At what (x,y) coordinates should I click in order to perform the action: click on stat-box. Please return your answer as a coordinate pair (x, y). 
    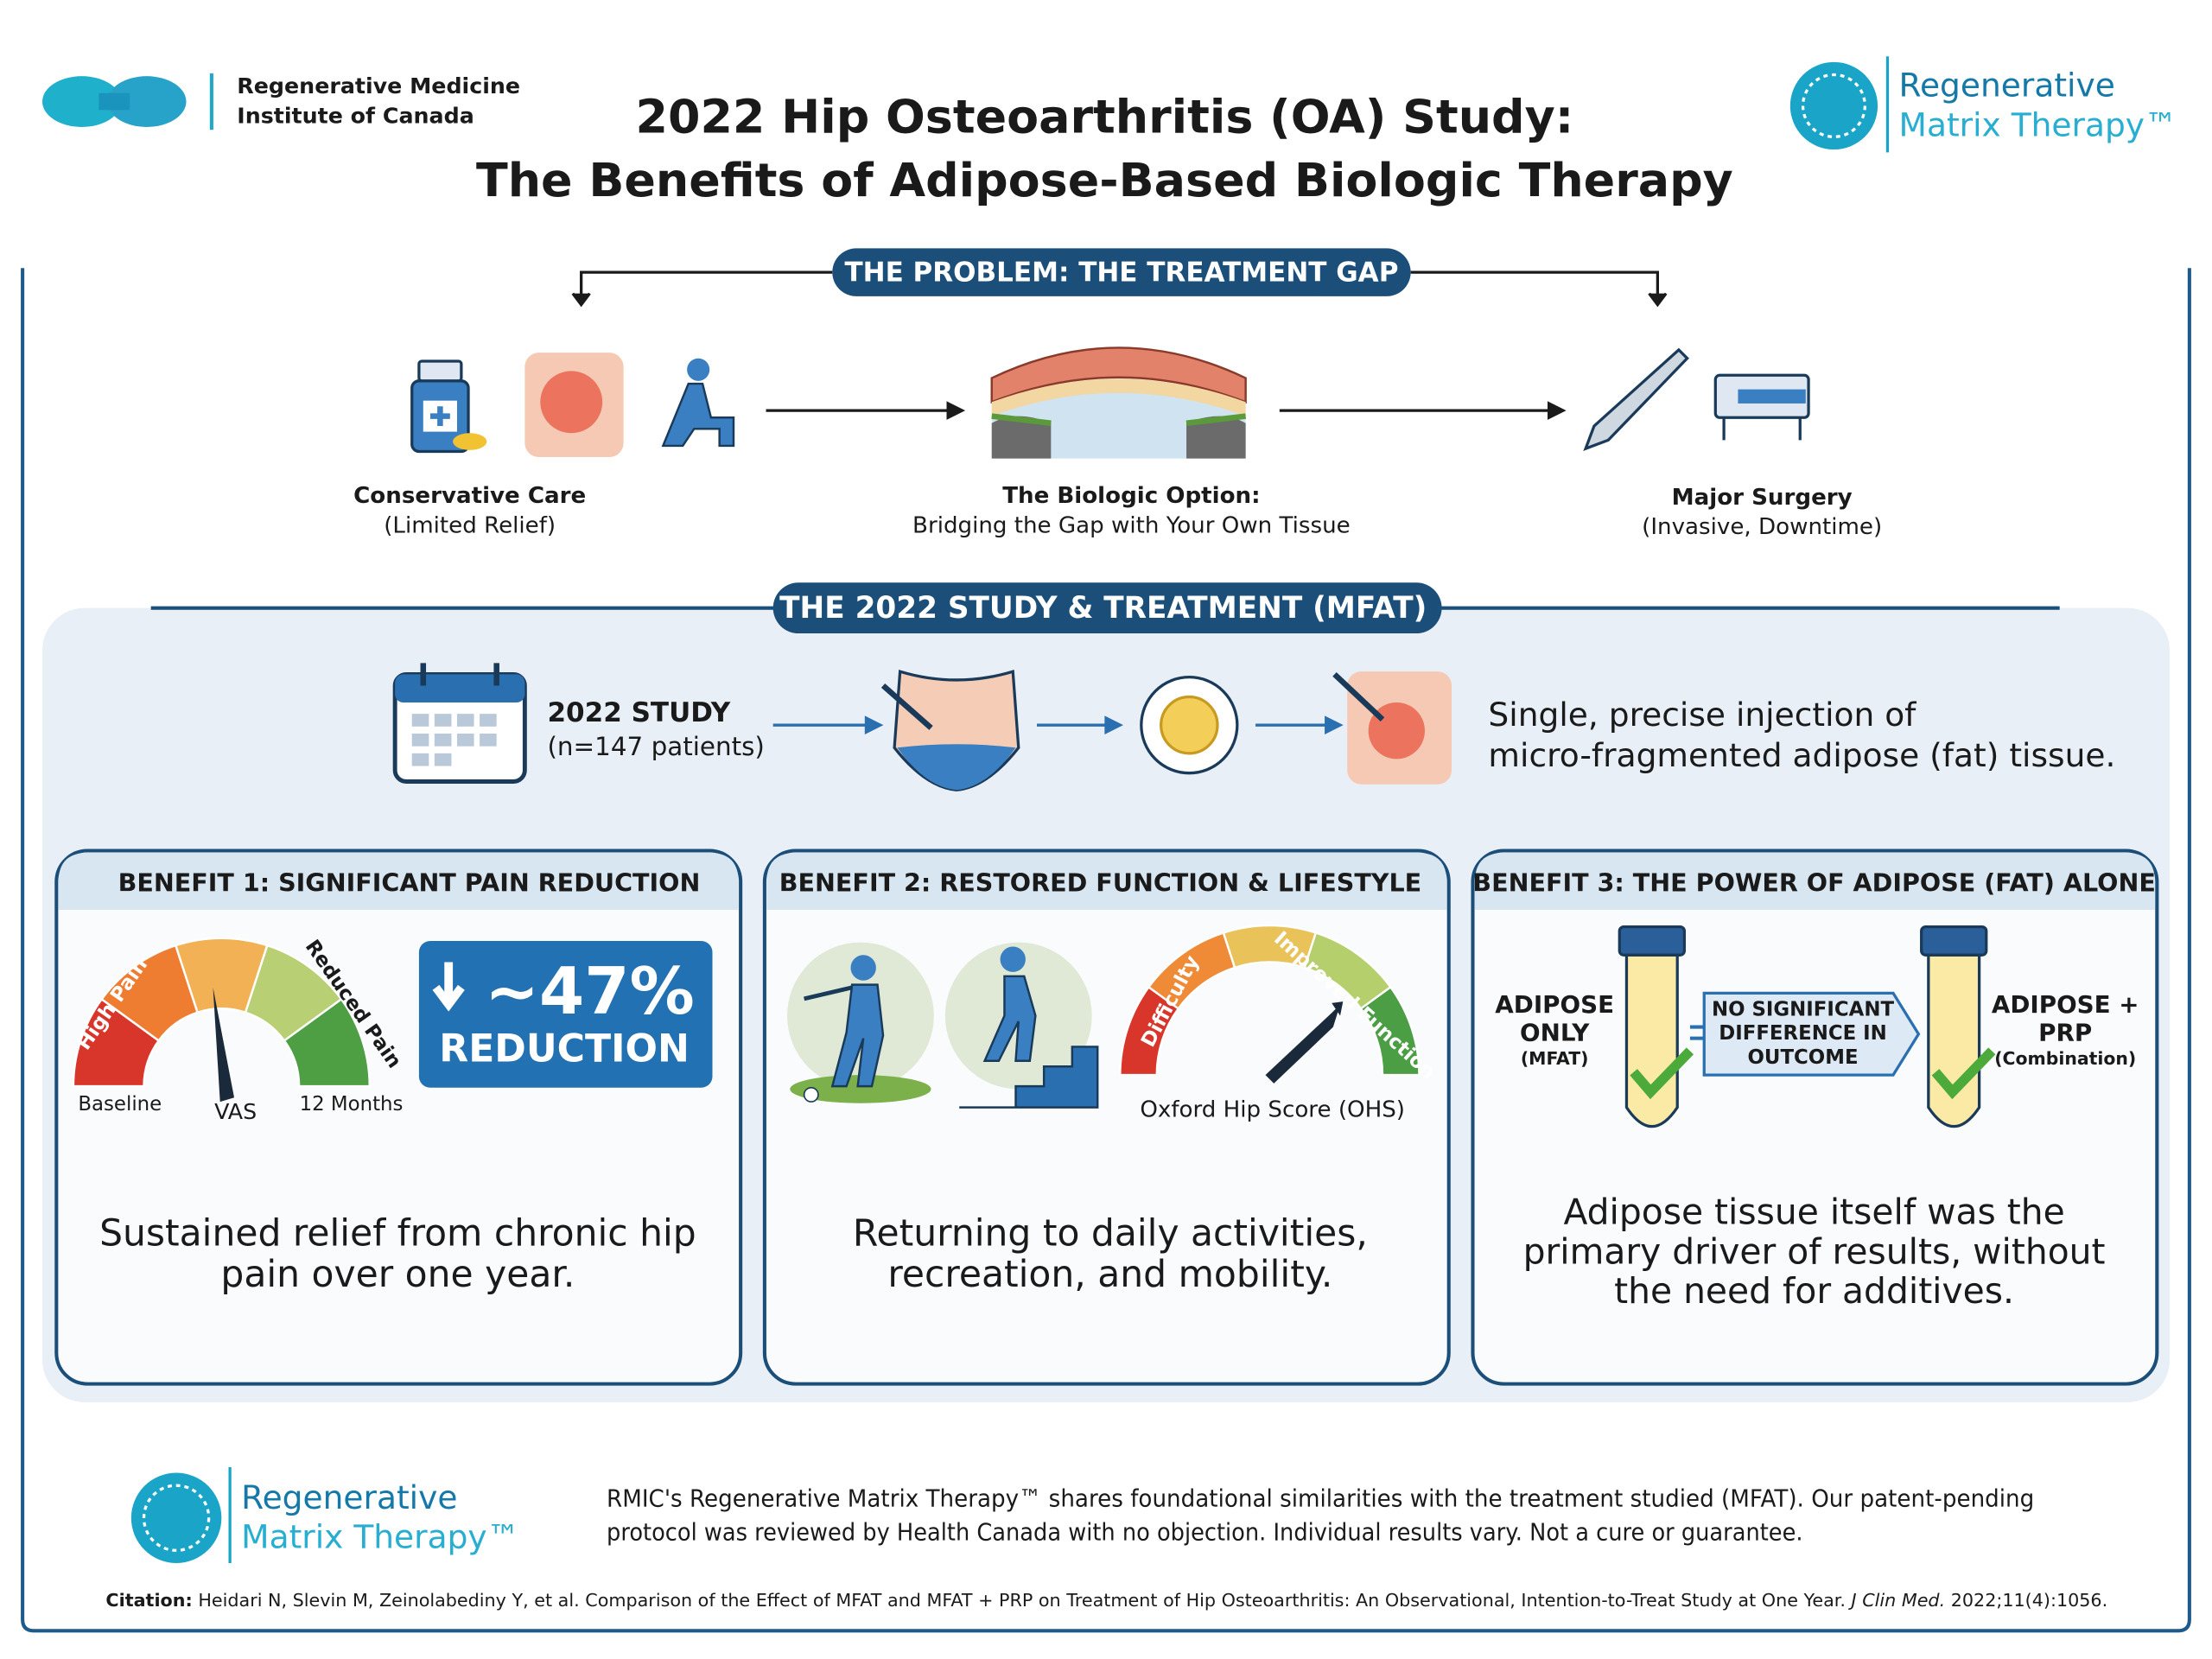
    Looking at the image, I should click on (565, 1014).